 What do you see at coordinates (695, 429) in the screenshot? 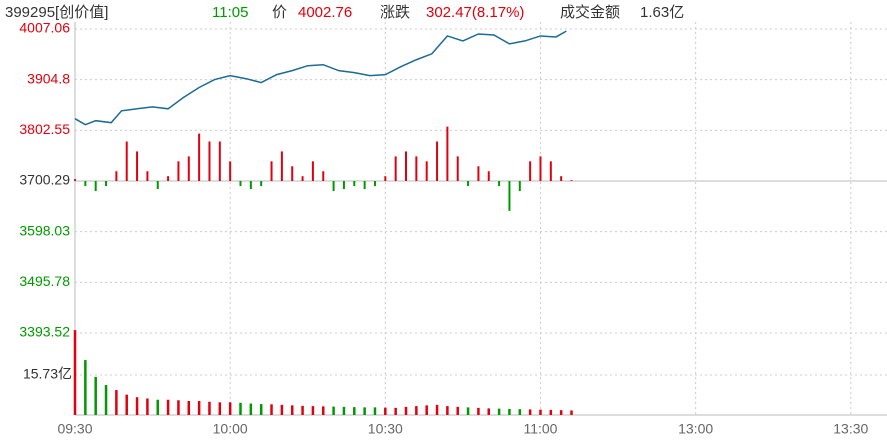
I see `x-tick-label: 13:00` at bounding box center [695, 429].